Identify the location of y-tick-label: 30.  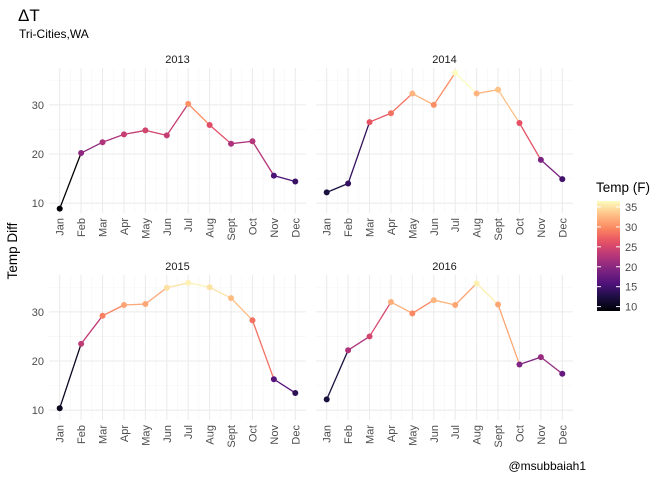
(38, 106).